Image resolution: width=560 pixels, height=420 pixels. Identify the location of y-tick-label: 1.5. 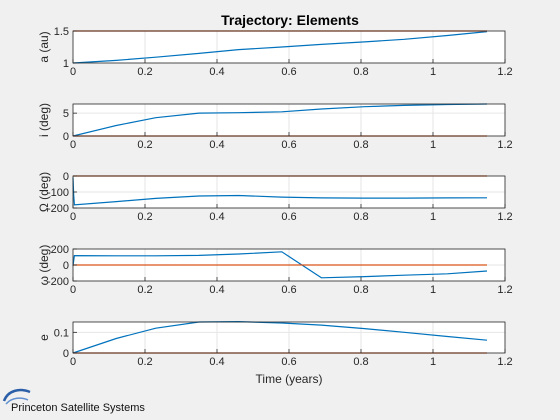
(61, 32).